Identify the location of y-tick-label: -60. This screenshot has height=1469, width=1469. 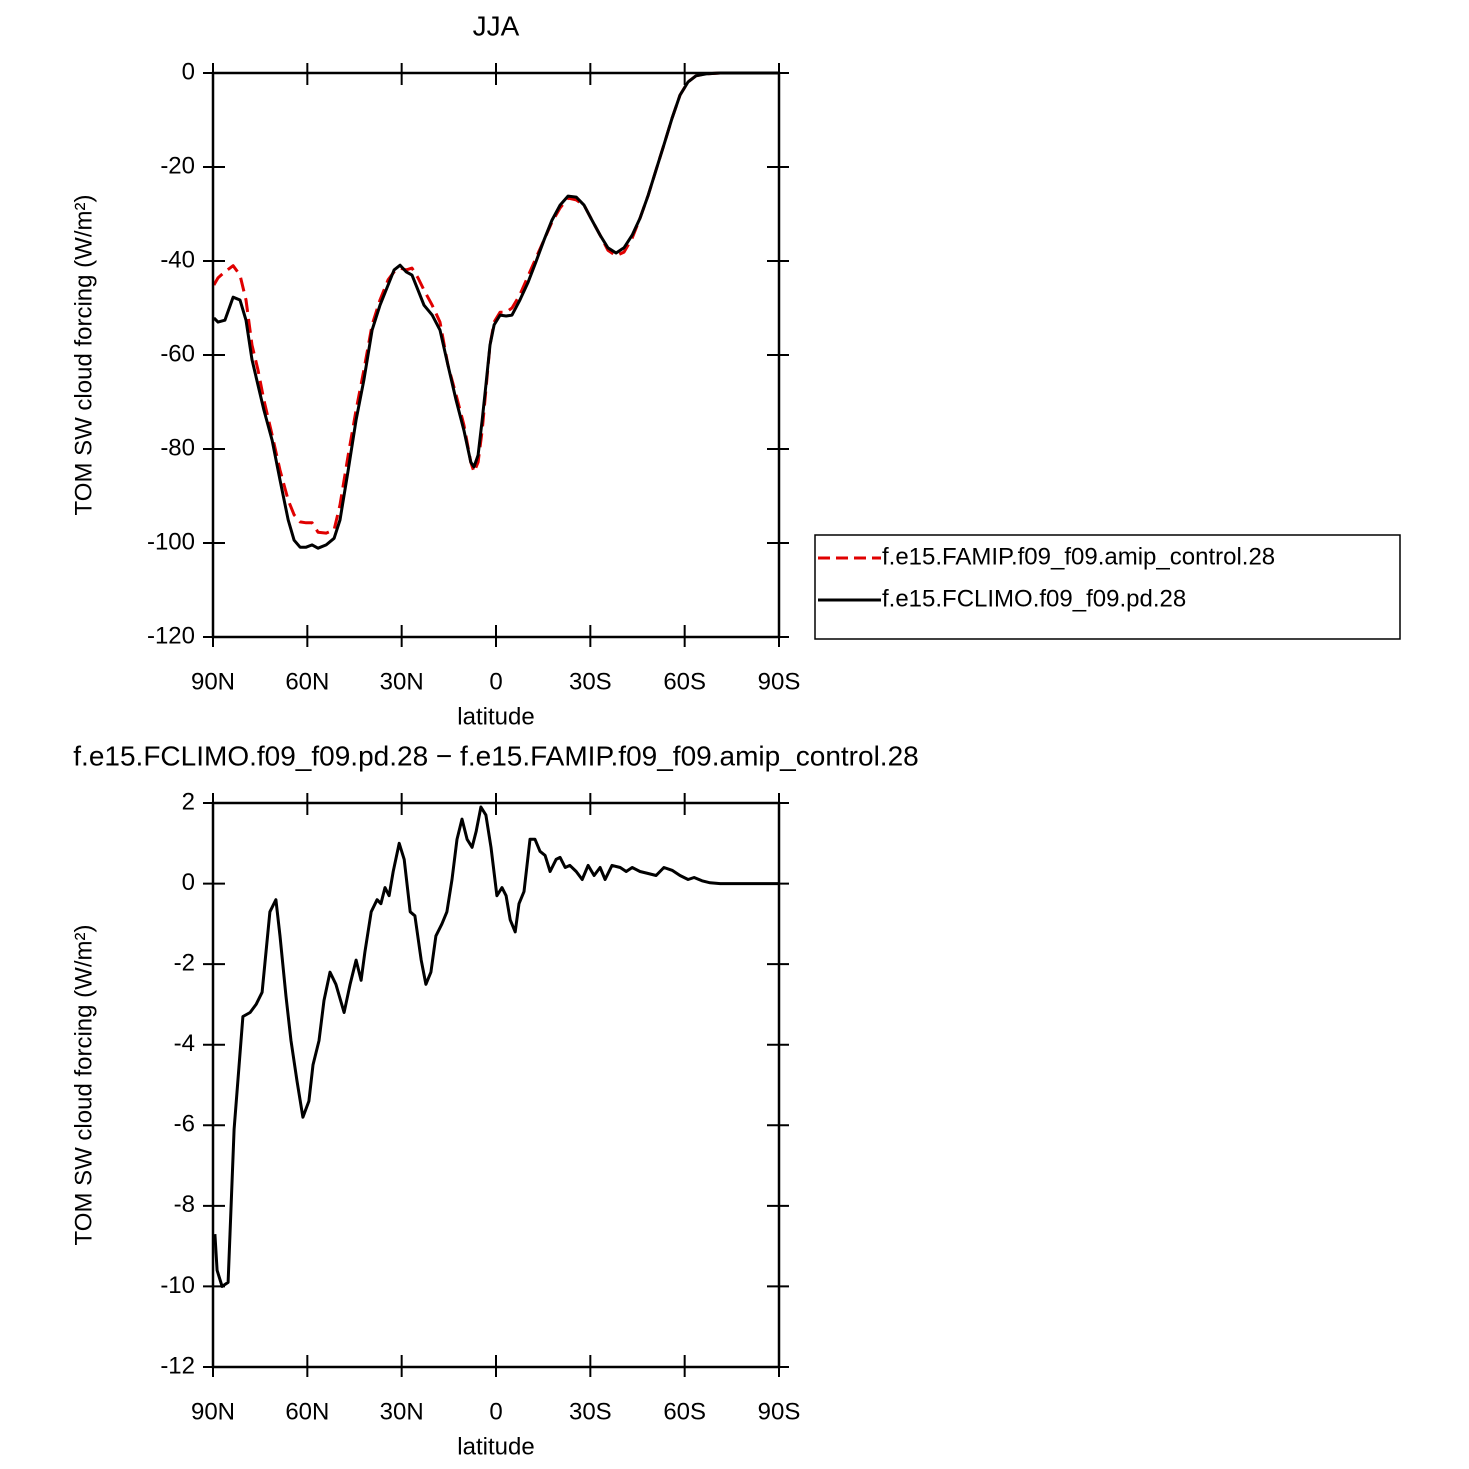
(177, 353).